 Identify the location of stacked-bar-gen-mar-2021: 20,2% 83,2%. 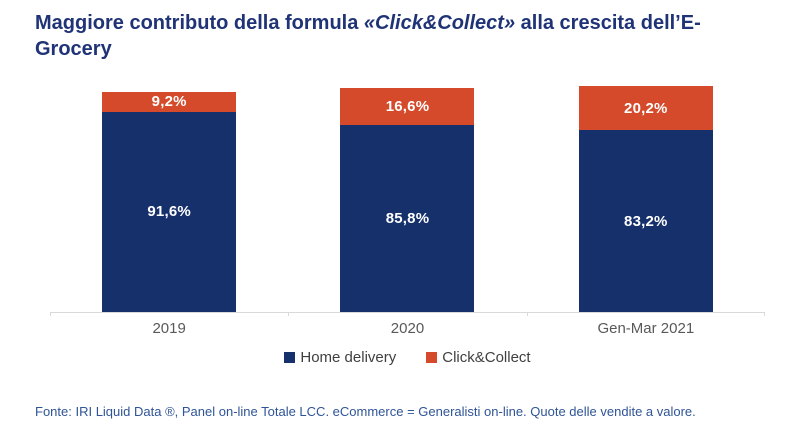
(645, 199).